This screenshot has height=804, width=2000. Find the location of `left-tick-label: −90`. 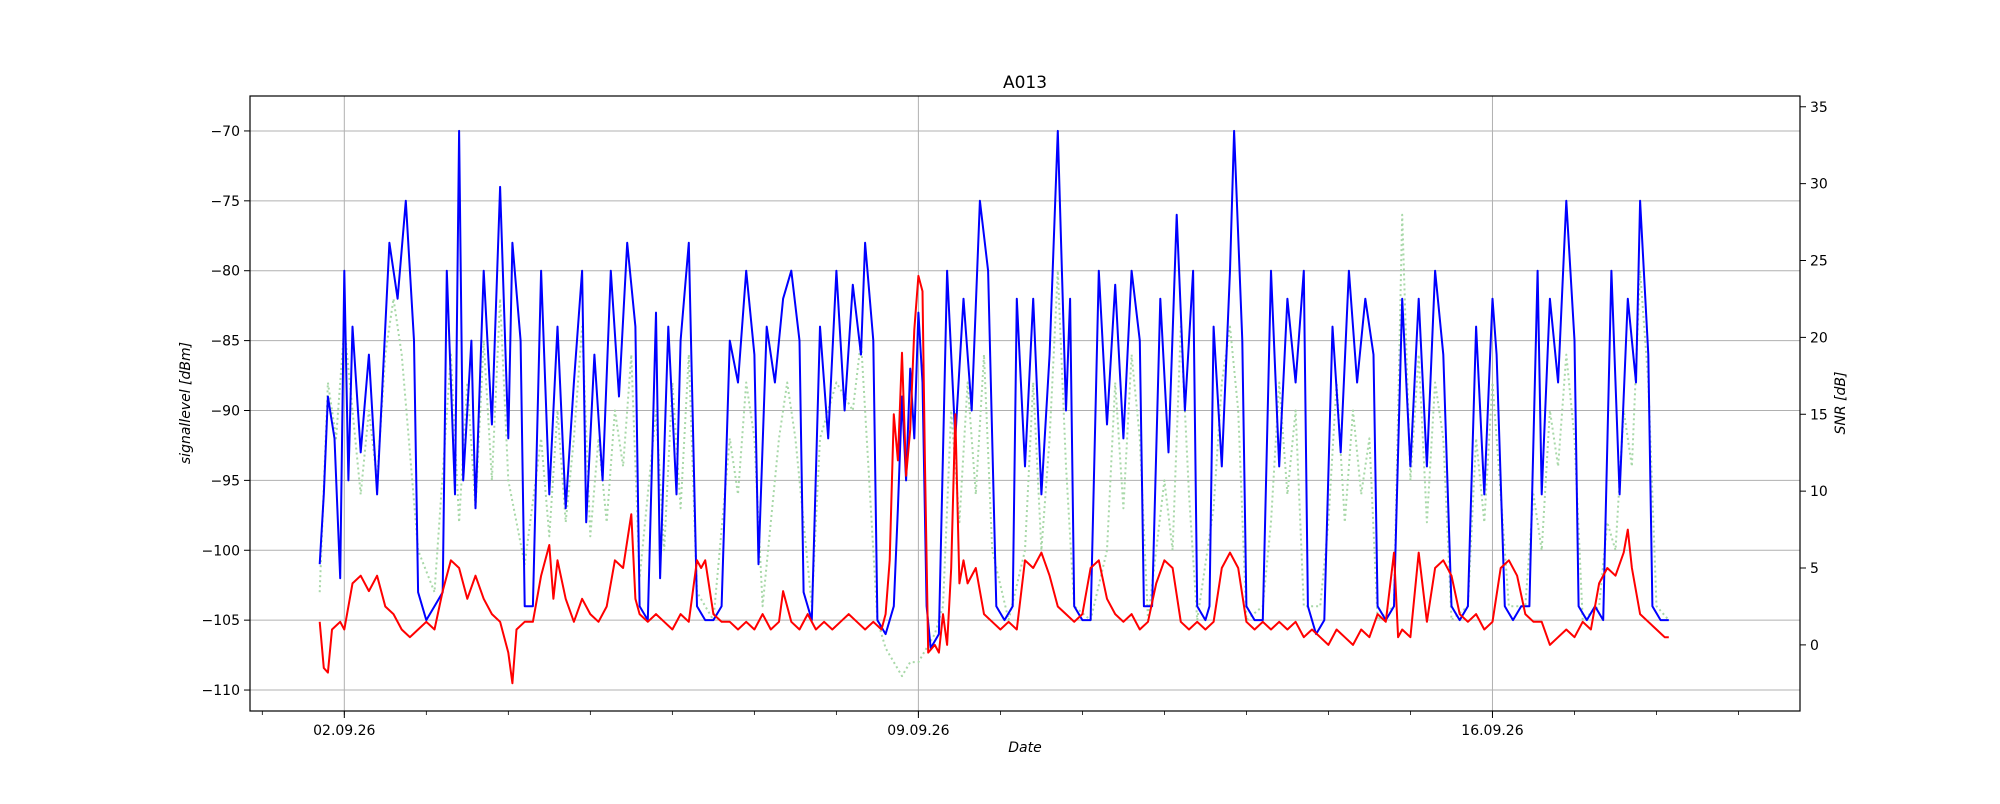

left-tick-label: −90 is located at coordinates (225, 411).